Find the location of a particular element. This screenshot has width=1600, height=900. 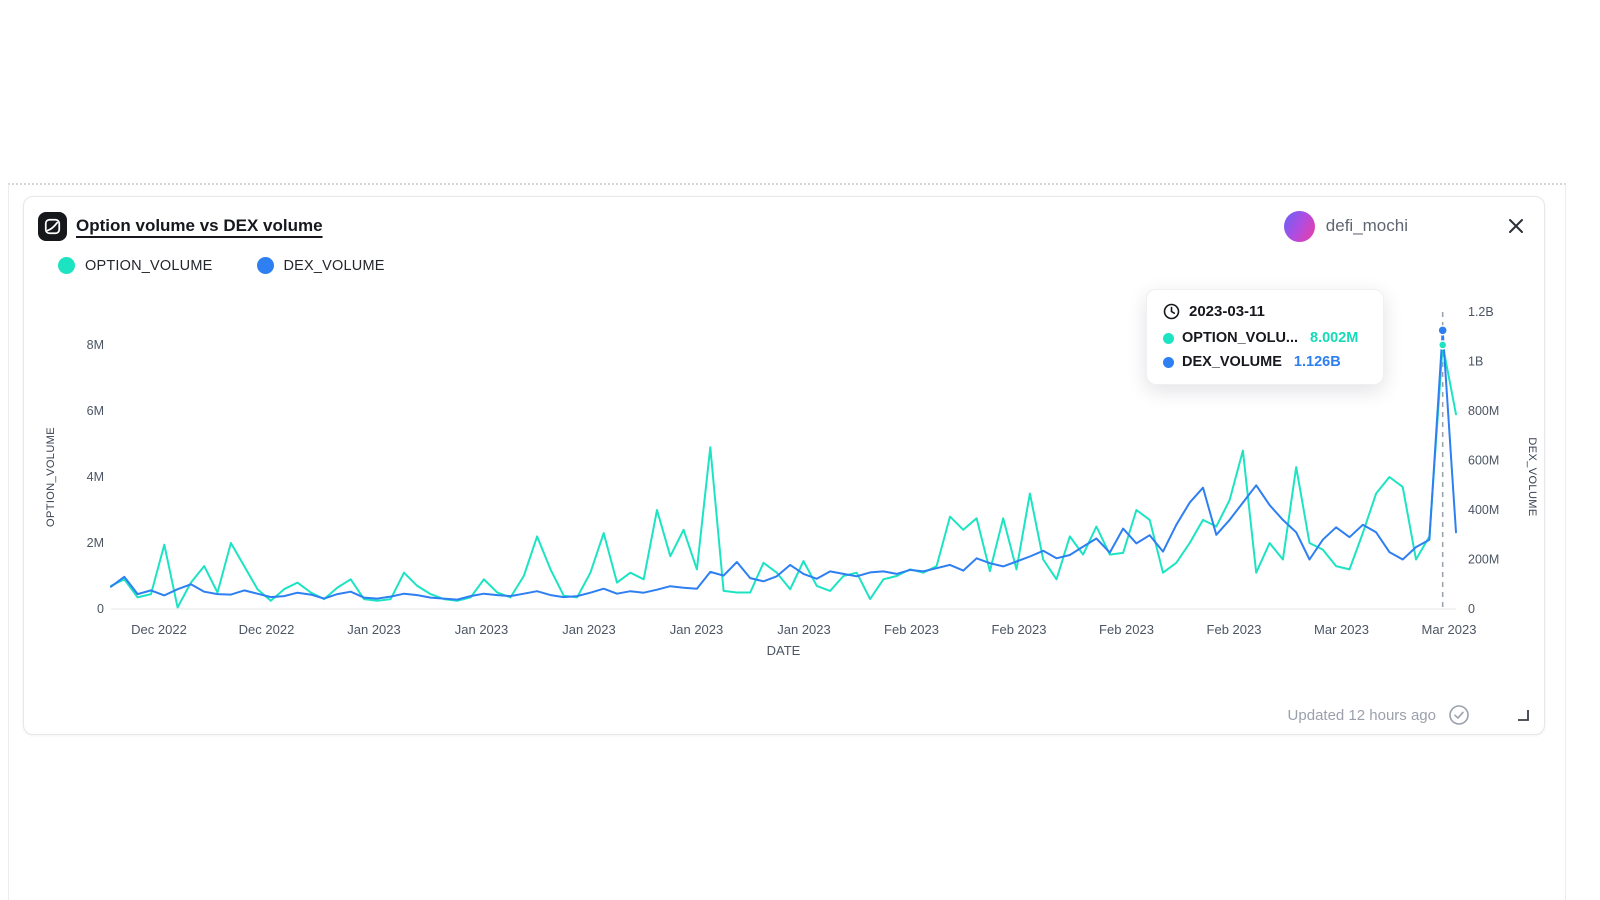

dex-volume-marker is located at coordinates (1442, 330).